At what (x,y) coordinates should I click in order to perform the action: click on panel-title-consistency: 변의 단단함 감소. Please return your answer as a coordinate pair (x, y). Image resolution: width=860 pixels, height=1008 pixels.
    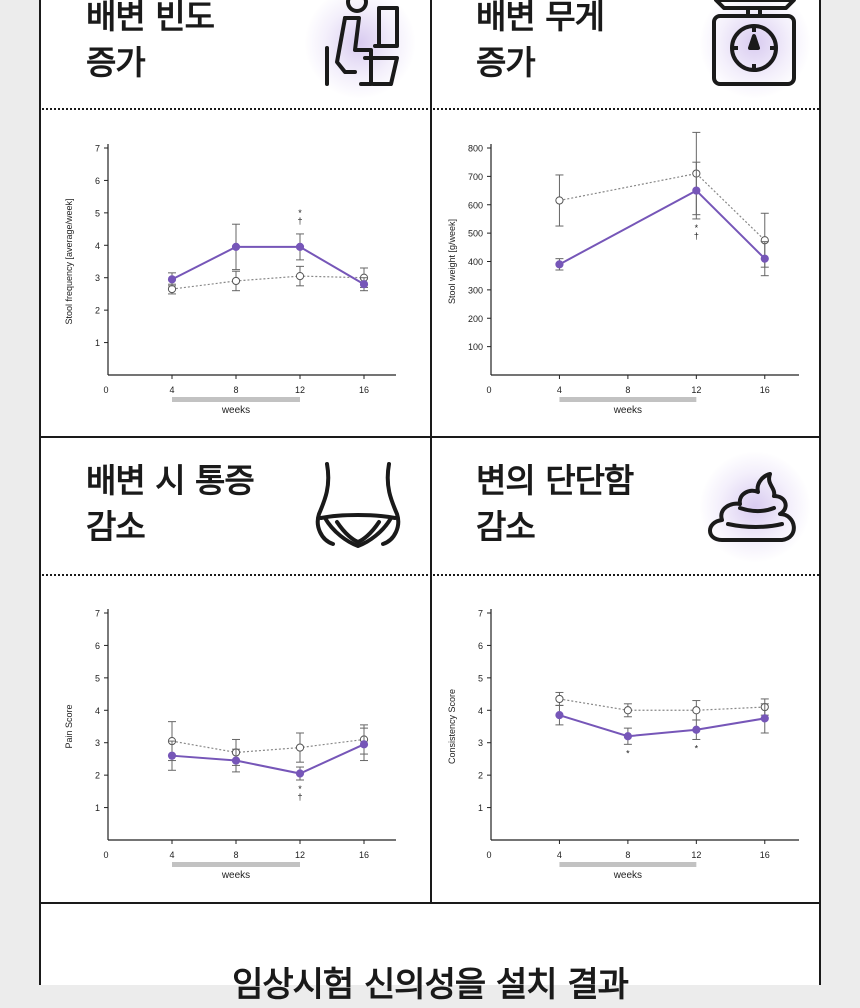
    Looking at the image, I should click on (555, 504).